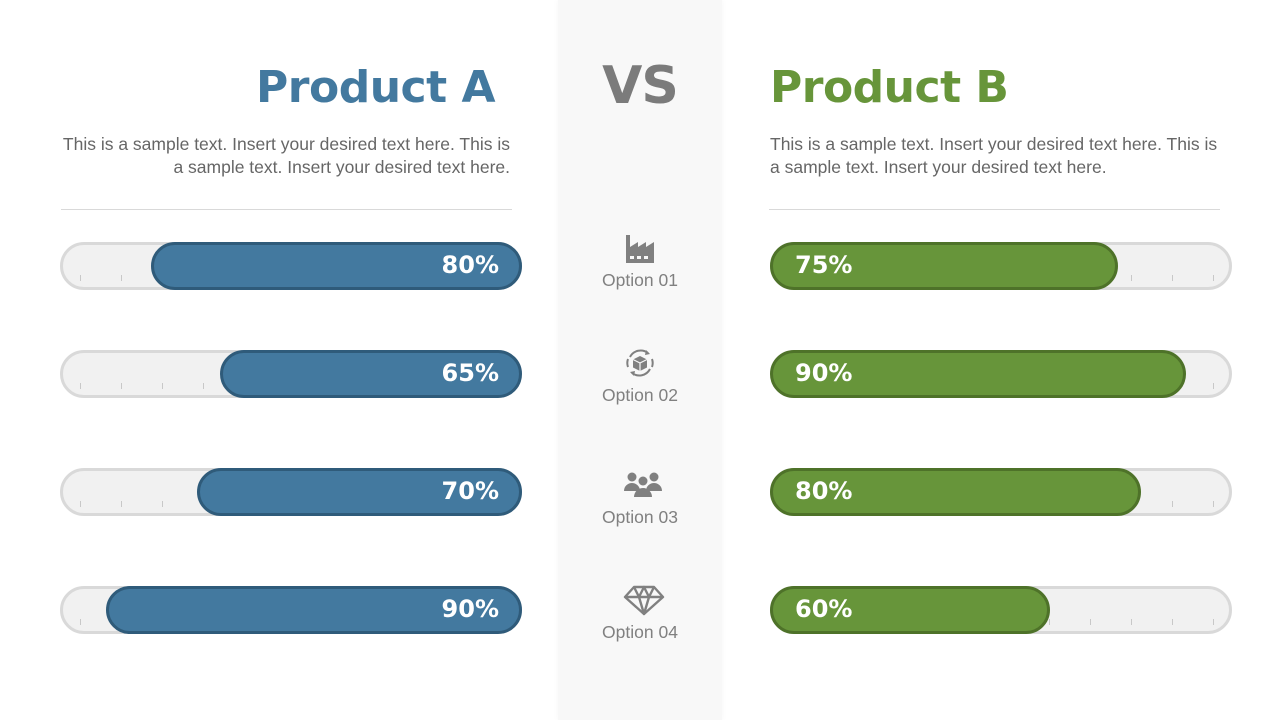  Describe the element at coordinates (955, 492) in the screenshot. I see `product-b-bar-fill: 80%` at that location.